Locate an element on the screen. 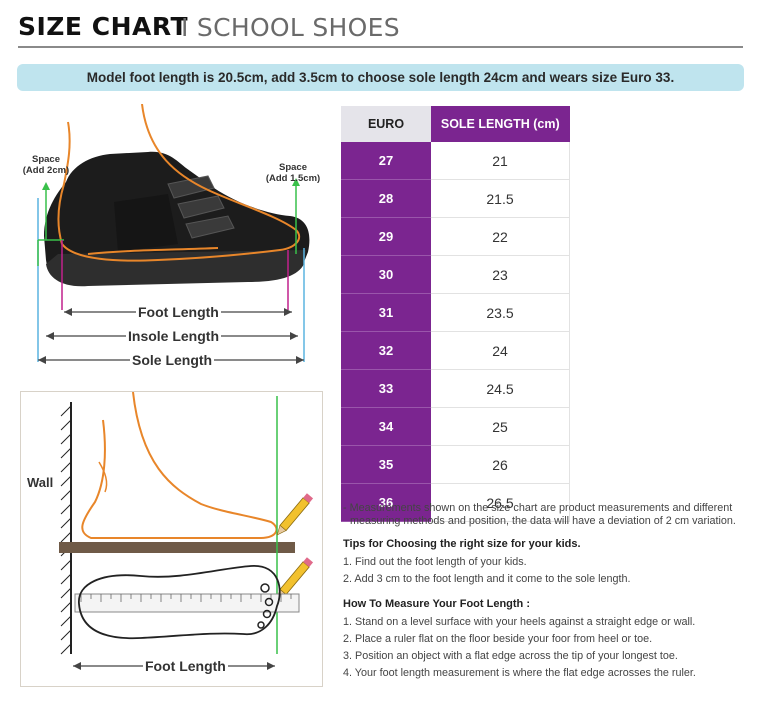  table-row: 32 24 is located at coordinates (455, 350).